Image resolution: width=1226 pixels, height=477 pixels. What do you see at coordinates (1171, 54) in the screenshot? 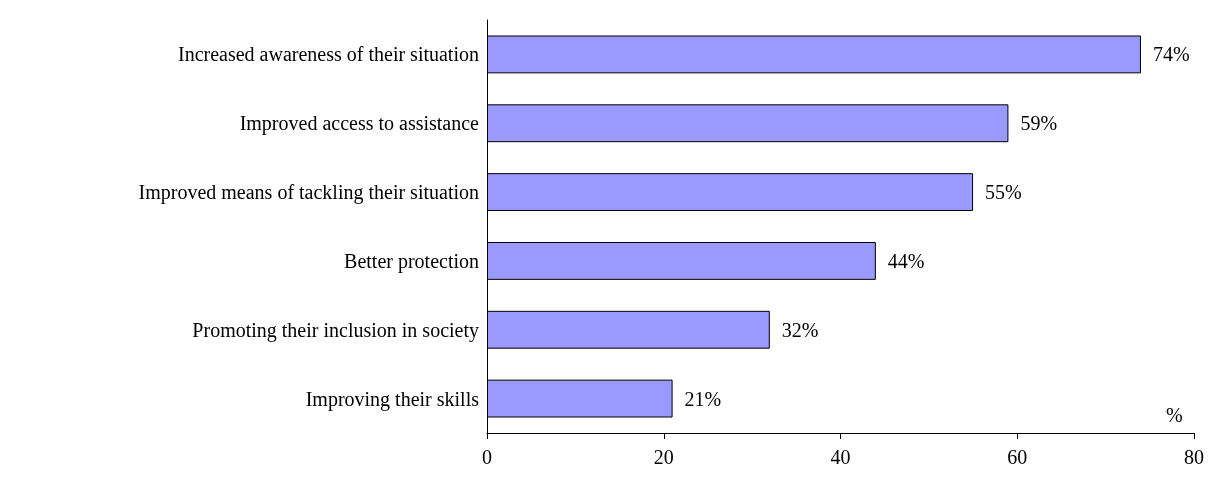
I see `data-label: 74%` at bounding box center [1171, 54].